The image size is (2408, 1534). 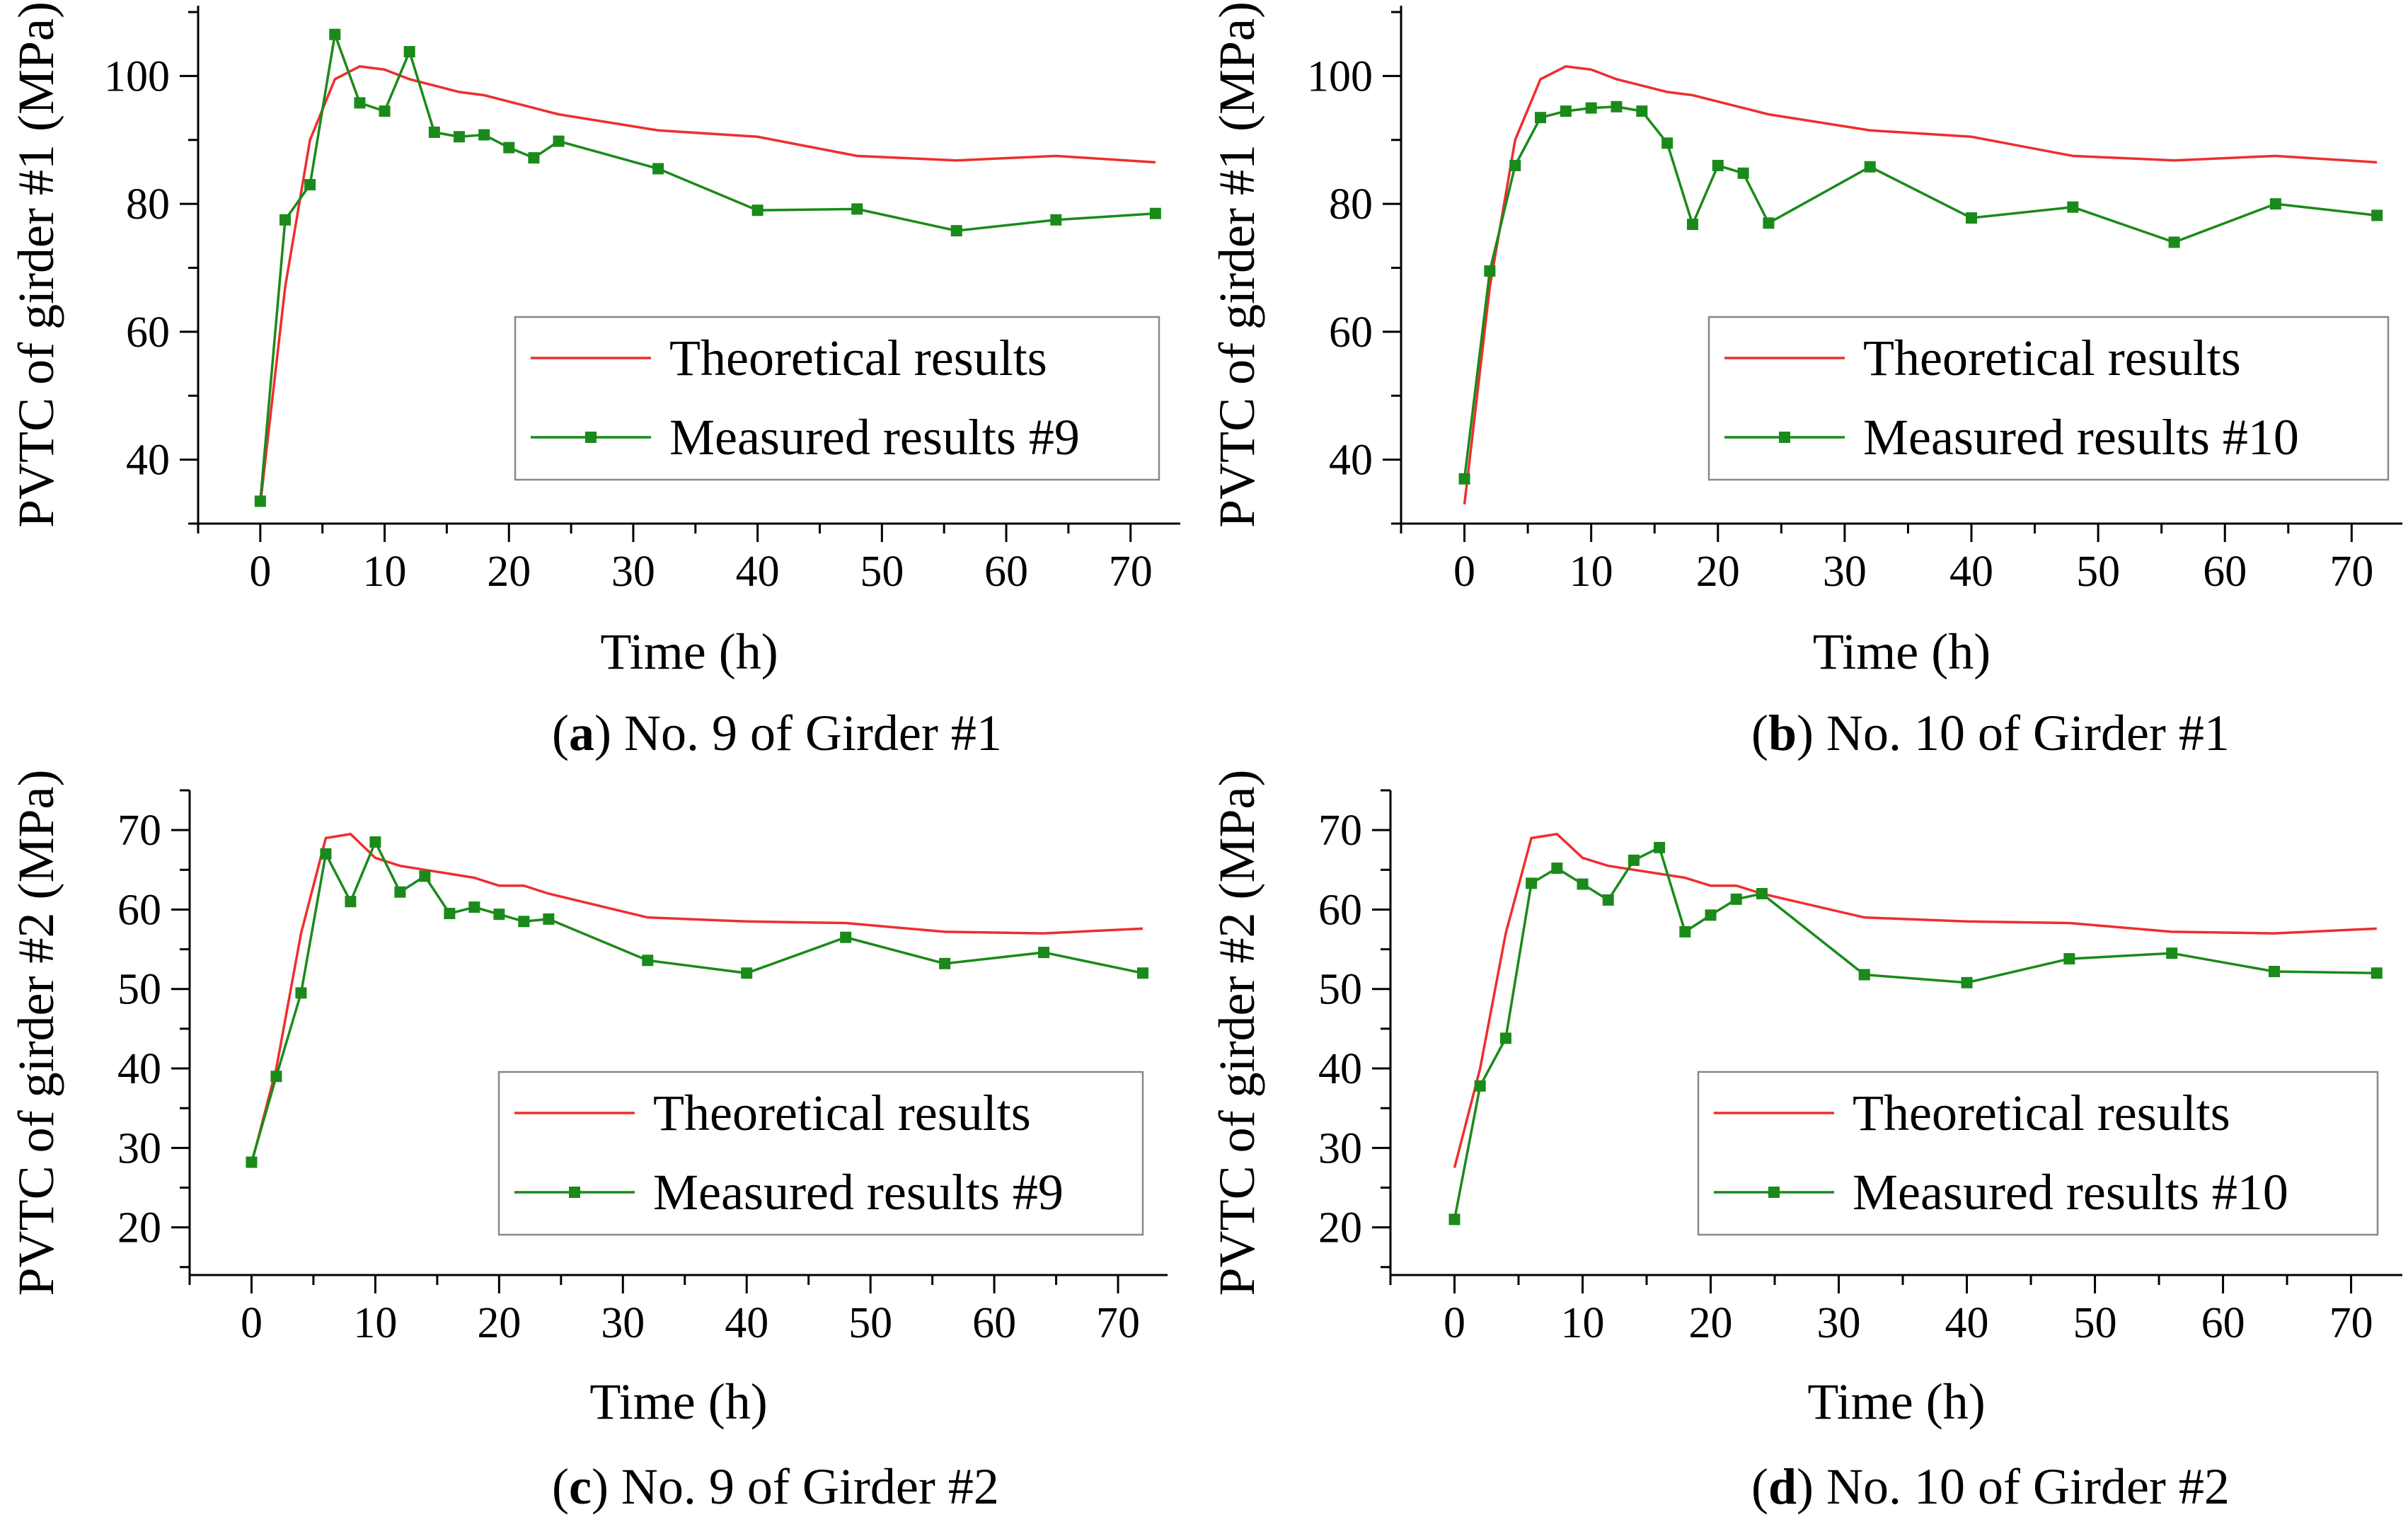 What do you see at coordinates (775, 1487) in the screenshot?
I see `panel-caption: (c) No. 9 of Girder #2` at bounding box center [775, 1487].